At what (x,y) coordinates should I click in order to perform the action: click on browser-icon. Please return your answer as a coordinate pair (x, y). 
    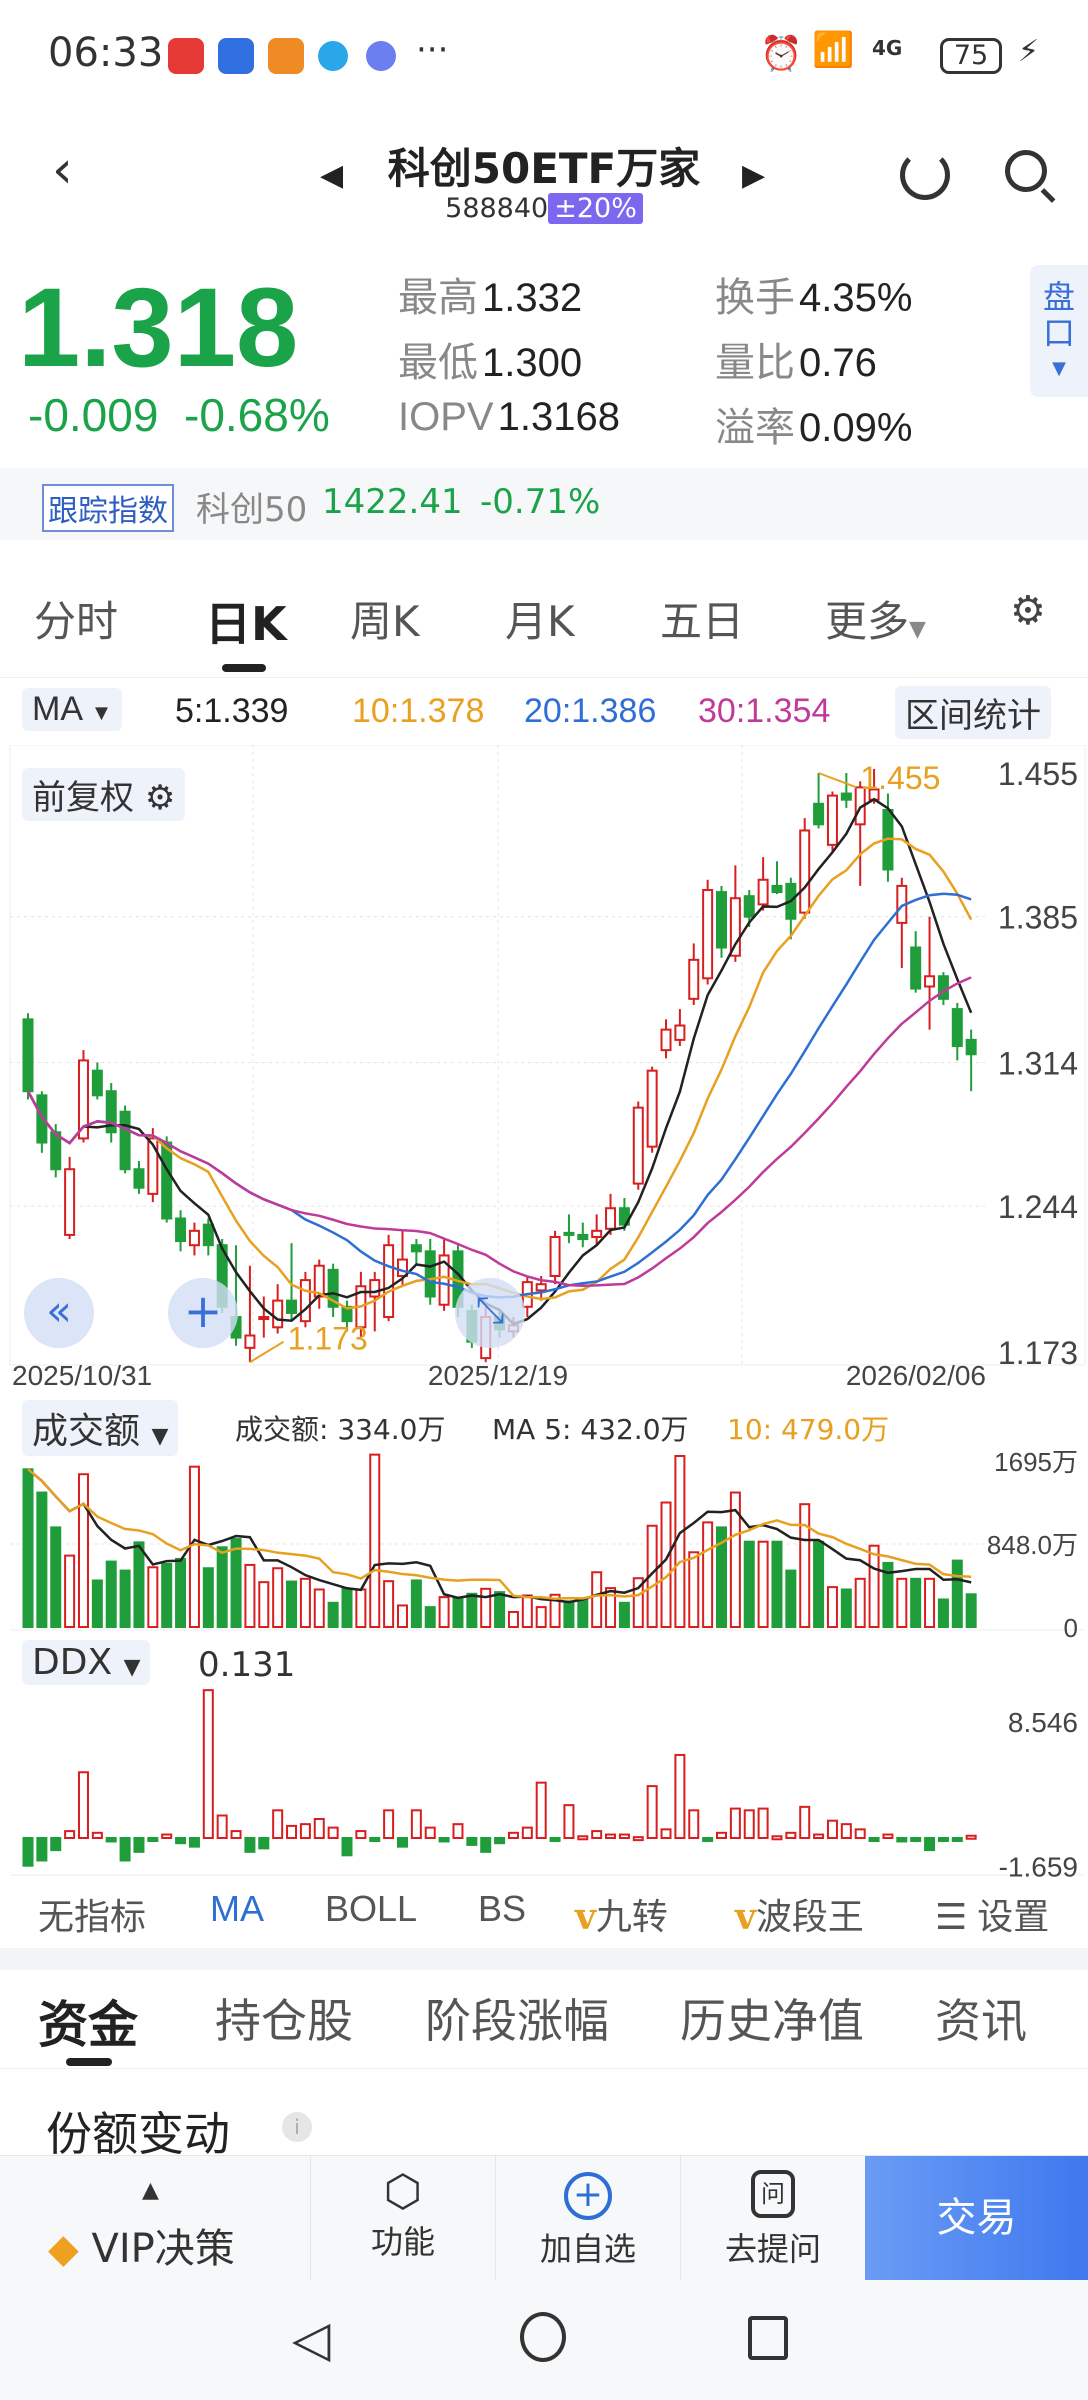
    Looking at the image, I should click on (333, 56).